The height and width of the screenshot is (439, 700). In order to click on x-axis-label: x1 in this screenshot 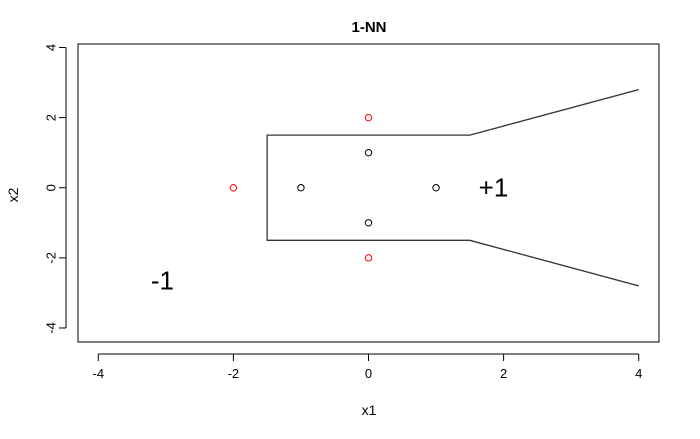, I will do `click(369, 410)`.